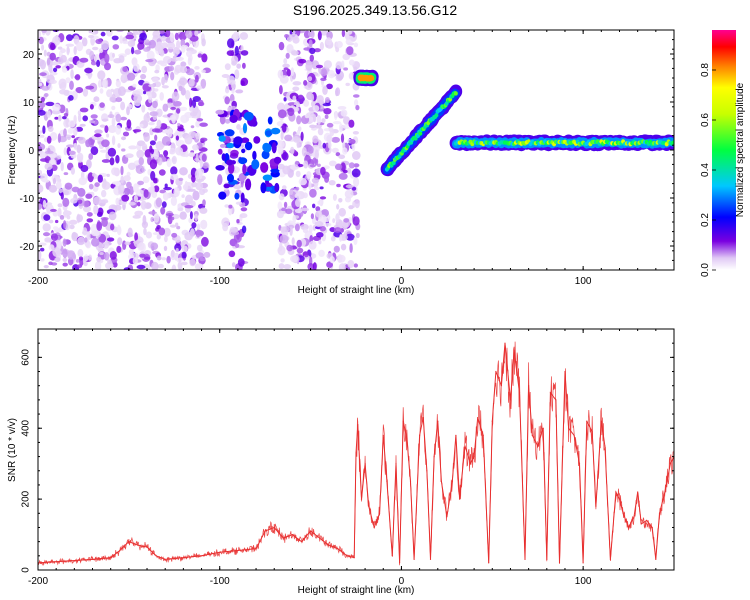 This screenshot has height=600, width=750. What do you see at coordinates (421, 130) in the screenshot?
I see `feature-rising-segment` at bounding box center [421, 130].